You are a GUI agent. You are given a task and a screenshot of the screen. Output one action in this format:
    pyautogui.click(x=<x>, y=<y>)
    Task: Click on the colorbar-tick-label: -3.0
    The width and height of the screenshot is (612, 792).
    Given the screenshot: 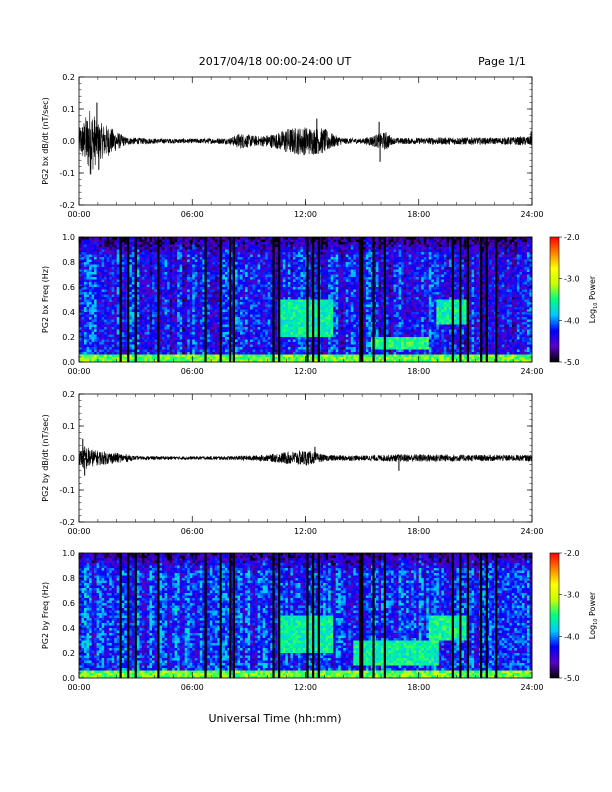 What is the action you would take?
    pyautogui.click(x=572, y=279)
    